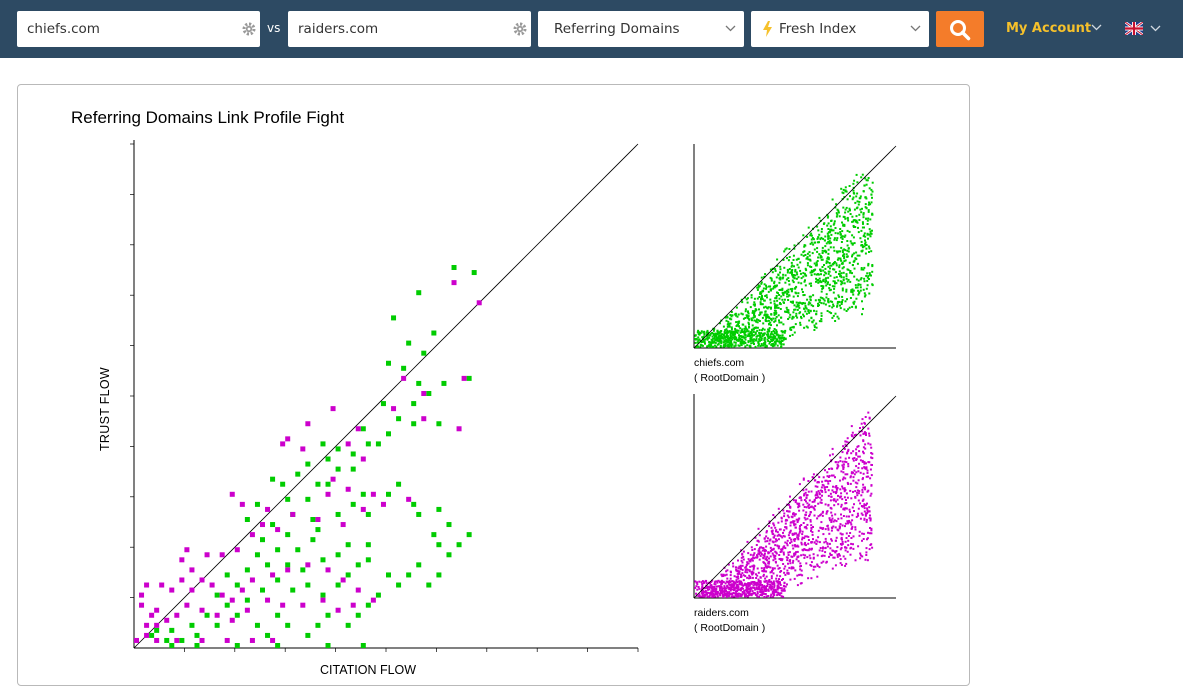 This screenshot has height=686, width=1183. Describe the element at coordinates (730, 628) in the screenshot. I see `raiders-caption-type: ( RootDomain )` at that location.